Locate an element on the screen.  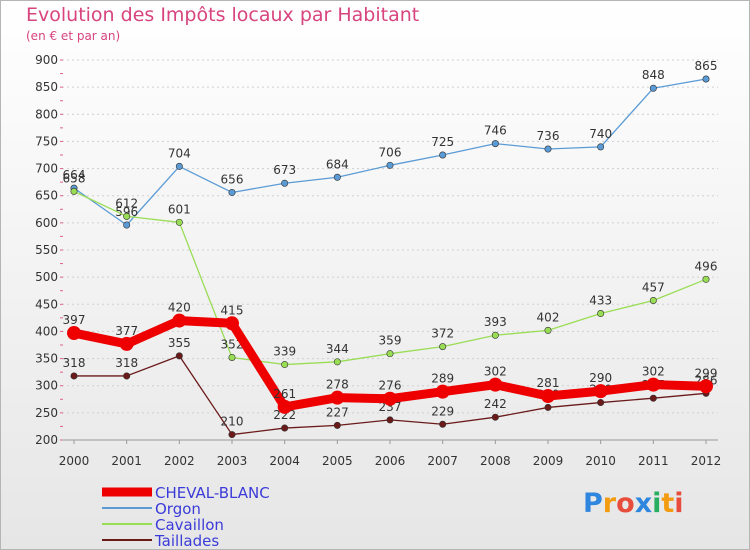
data-label-orgon: 740 is located at coordinates (600, 134).